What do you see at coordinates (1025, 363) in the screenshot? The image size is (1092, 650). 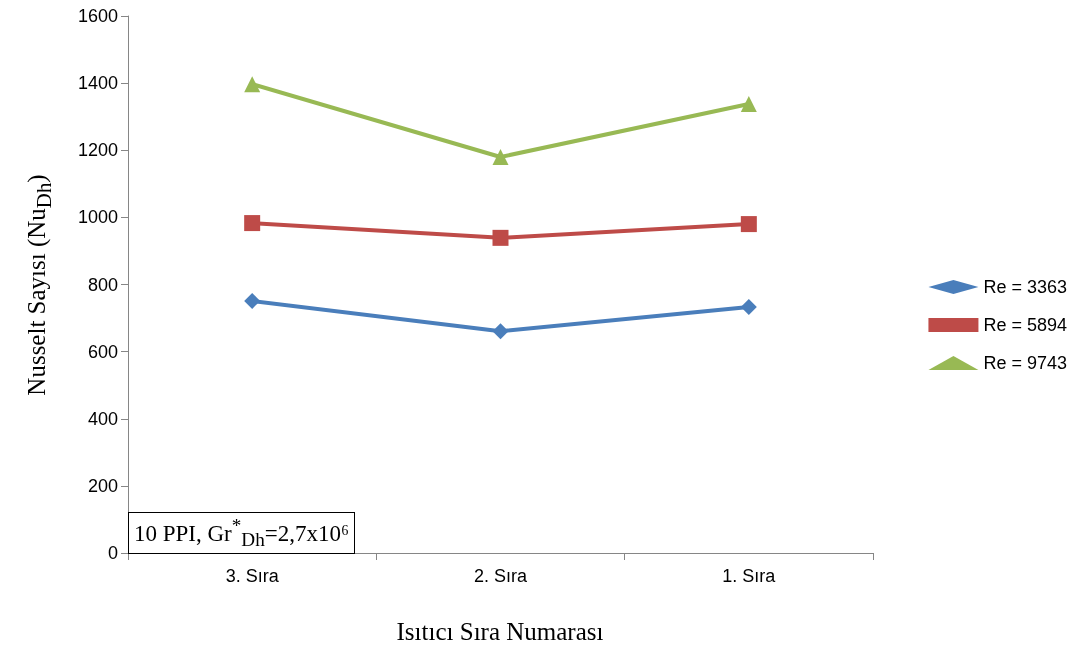 I see `legend-label: Re = 9743` at bounding box center [1025, 363].